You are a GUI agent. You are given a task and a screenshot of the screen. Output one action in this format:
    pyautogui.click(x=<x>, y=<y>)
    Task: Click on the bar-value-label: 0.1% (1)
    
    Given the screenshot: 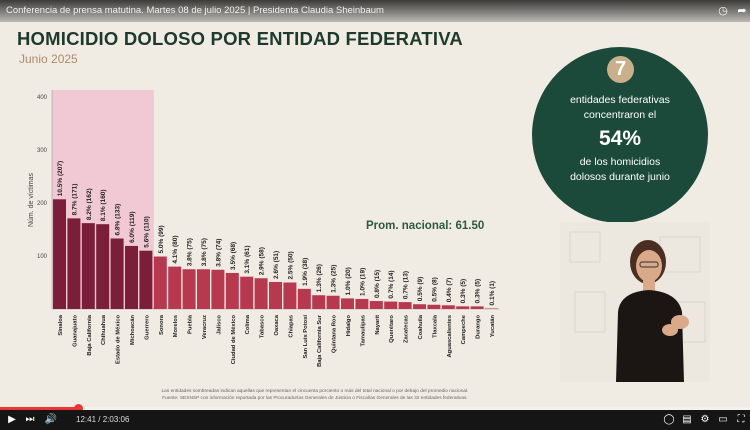 What is the action you would take?
    pyautogui.click(x=492, y=293)
    